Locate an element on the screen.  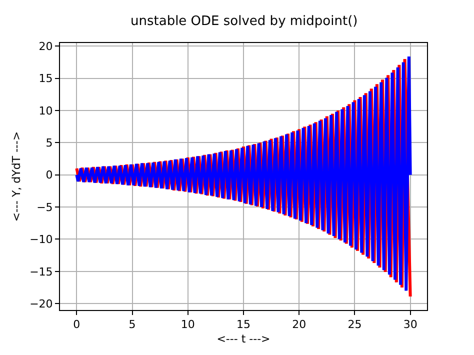
y-tick-label: −5 is located at coordinates (44, 207).